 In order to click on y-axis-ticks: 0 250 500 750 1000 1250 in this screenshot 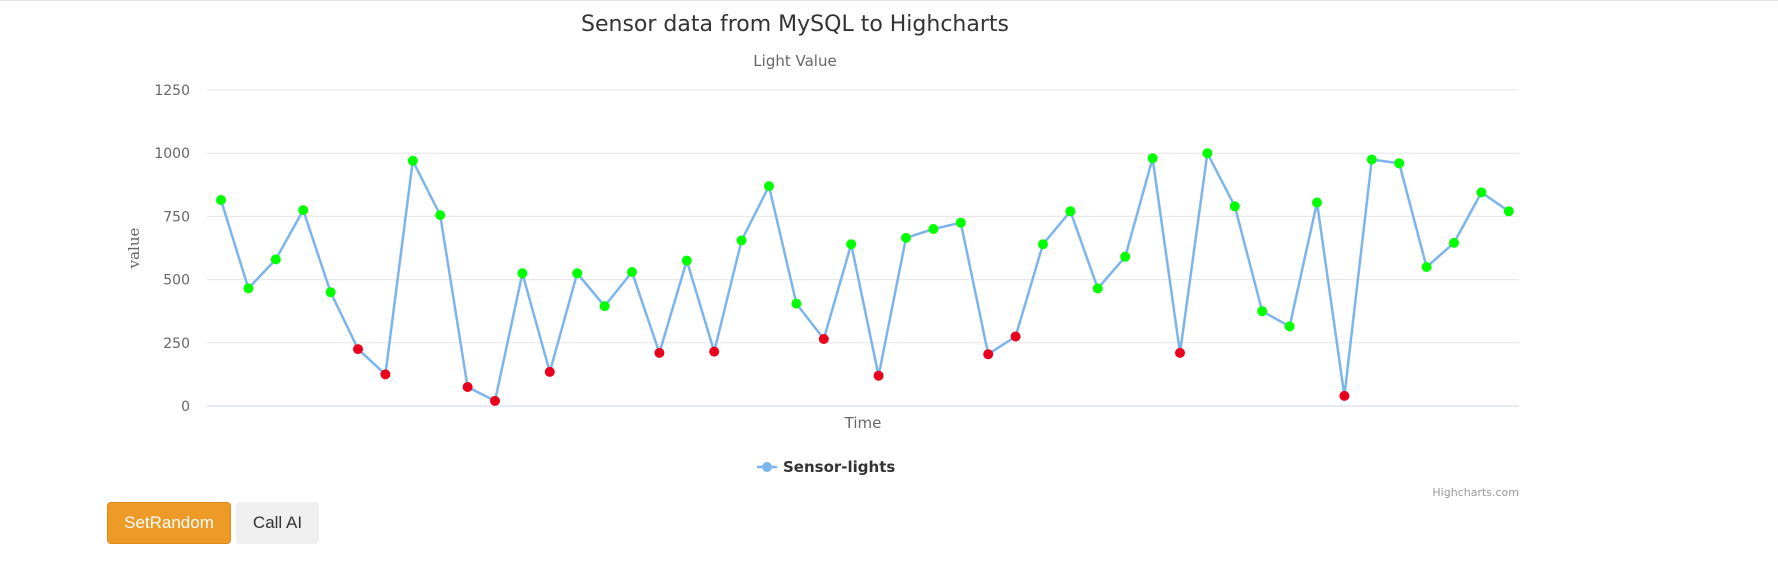, I will do `click(172, 249)`.